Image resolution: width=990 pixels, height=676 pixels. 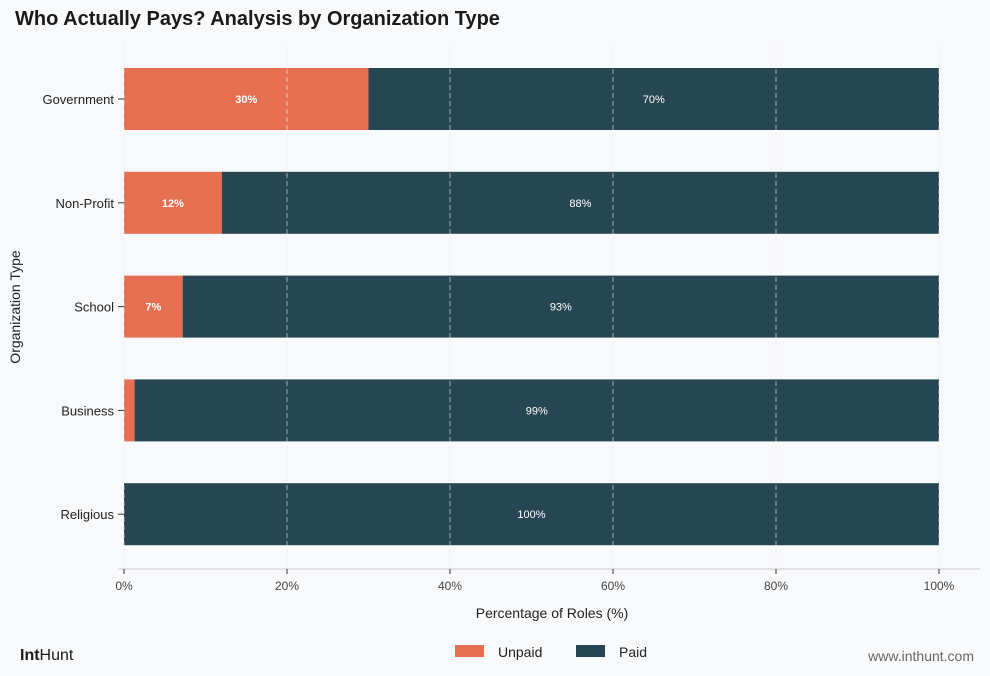 What do you see at coordinates (30, 655) in the screenshot?
I see `brand-bold: Int` at bounding box center [30, 655].